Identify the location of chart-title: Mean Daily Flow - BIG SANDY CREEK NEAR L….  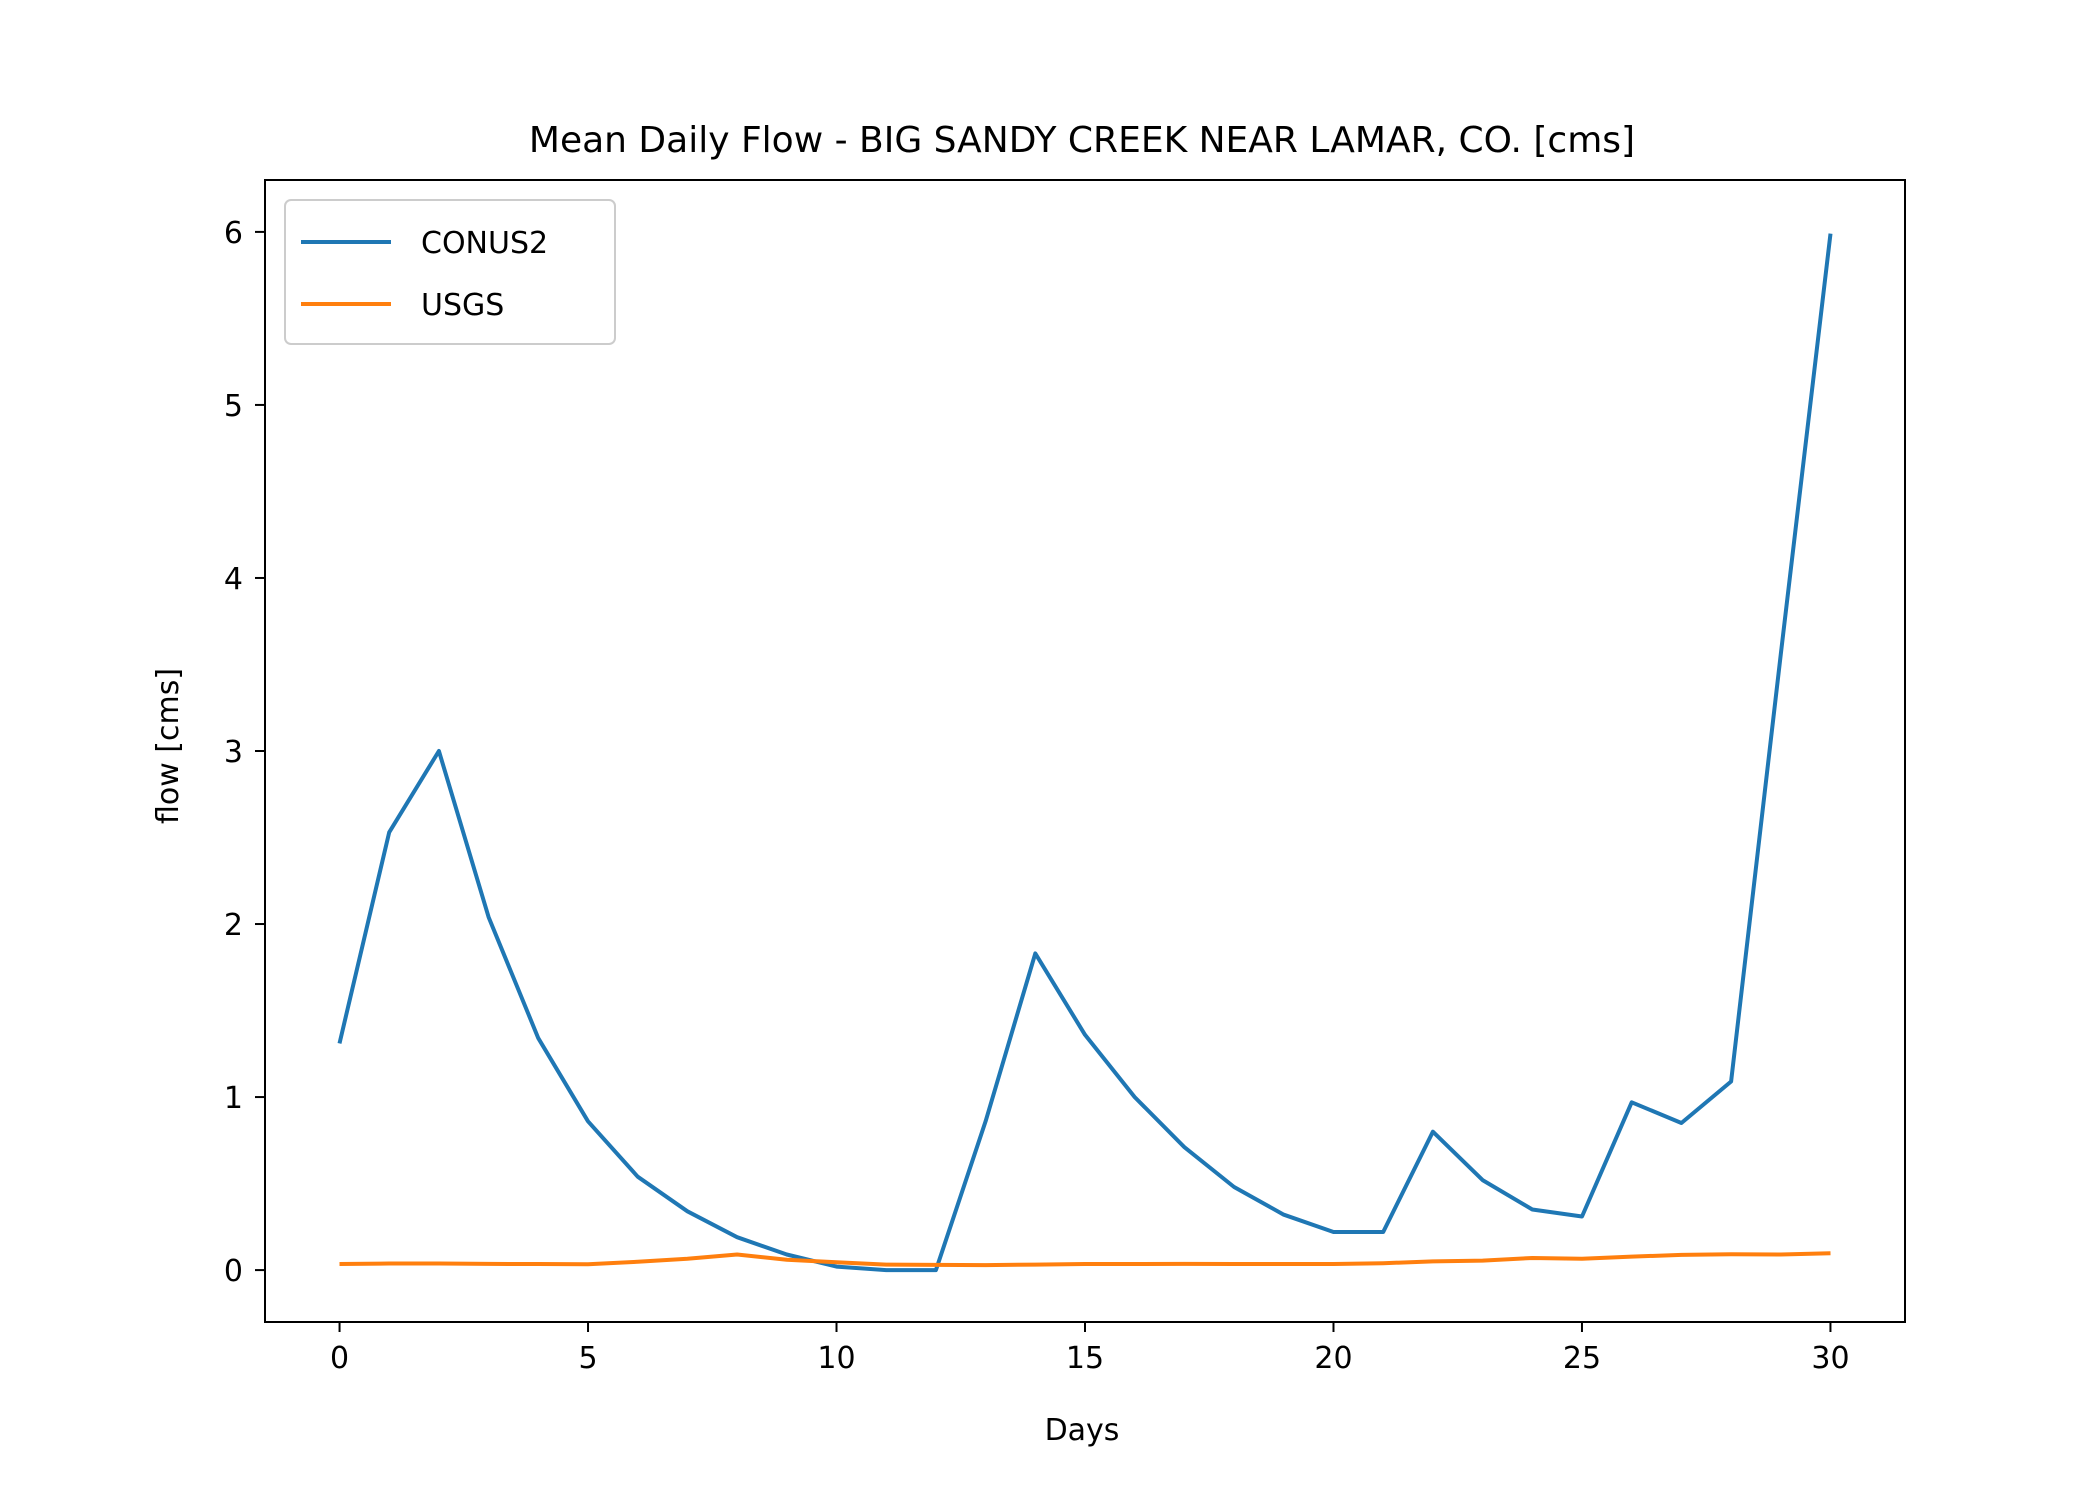
(1082, 140).